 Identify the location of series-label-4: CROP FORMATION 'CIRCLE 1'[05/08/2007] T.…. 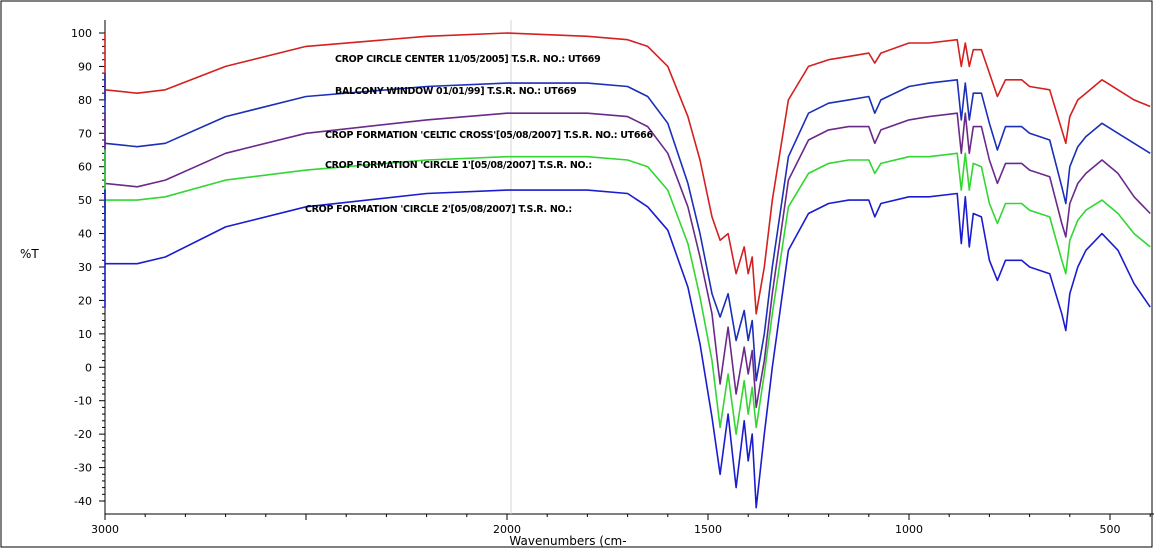
(458, 165).